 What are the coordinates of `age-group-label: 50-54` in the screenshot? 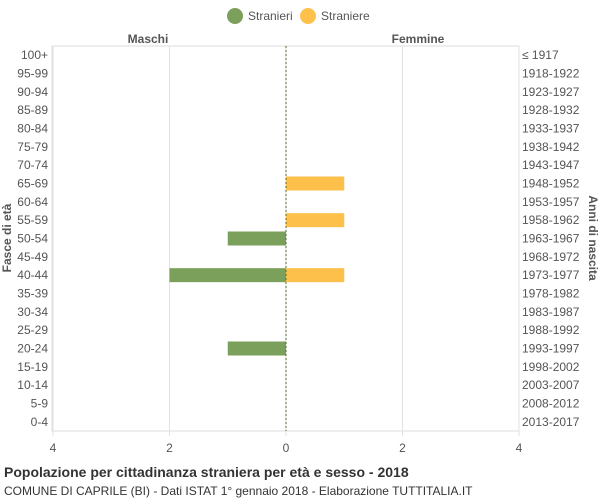 It's located at (32, 239).